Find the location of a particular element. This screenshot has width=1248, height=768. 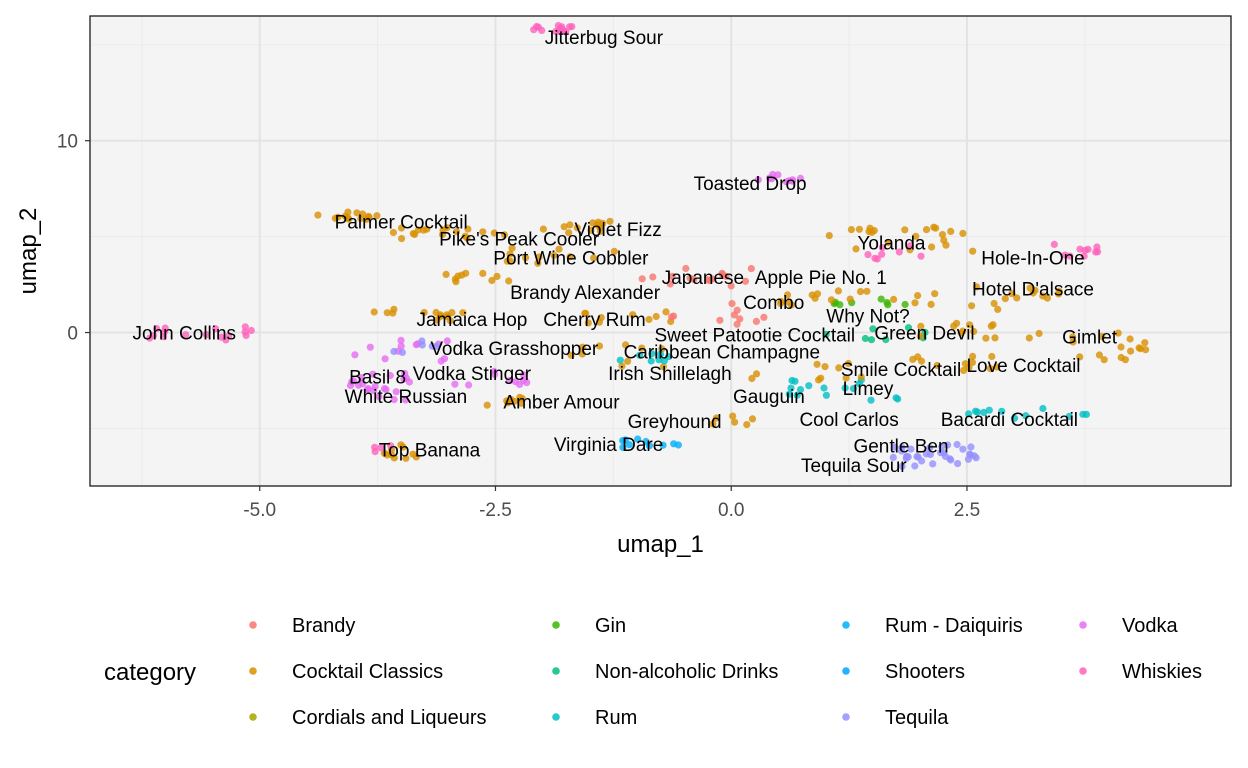

legend-label: Tequila is located at coordinates (917, 718).